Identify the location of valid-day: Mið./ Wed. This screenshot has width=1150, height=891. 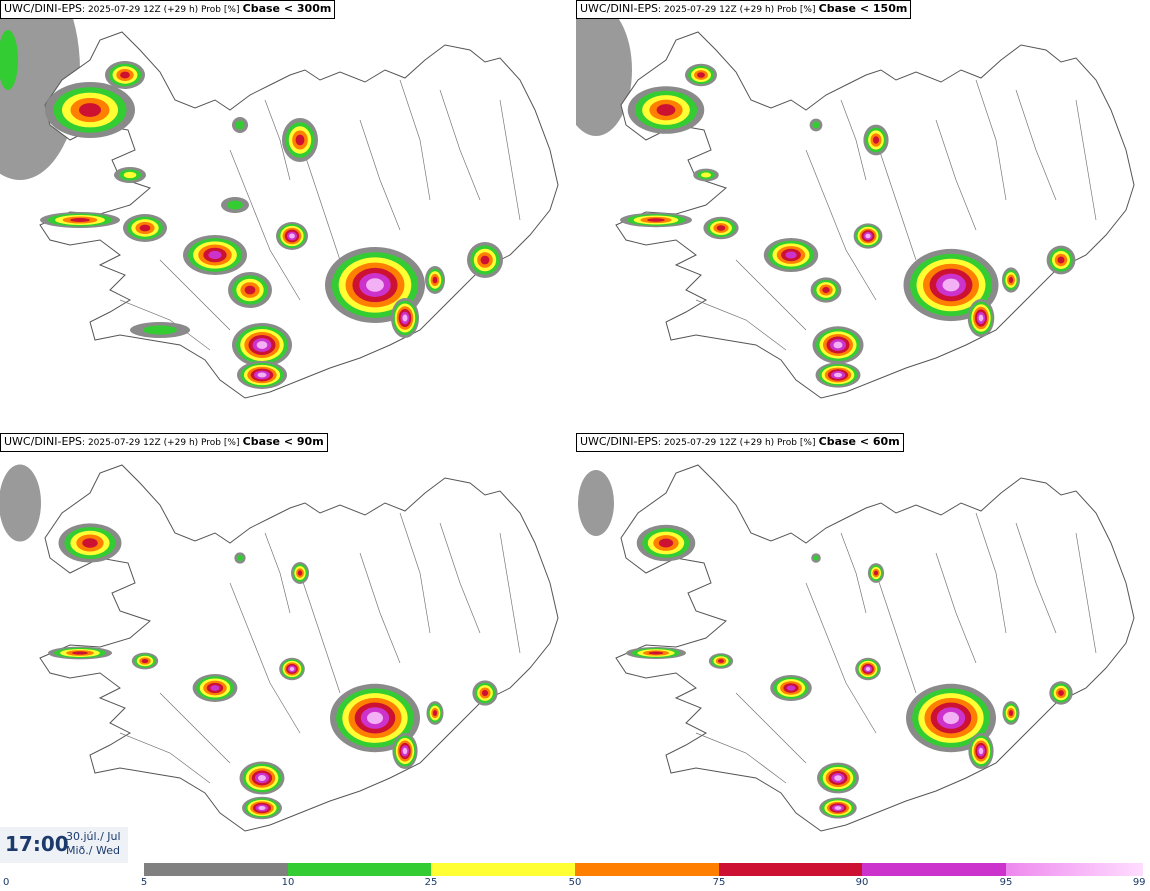
(93, 850).